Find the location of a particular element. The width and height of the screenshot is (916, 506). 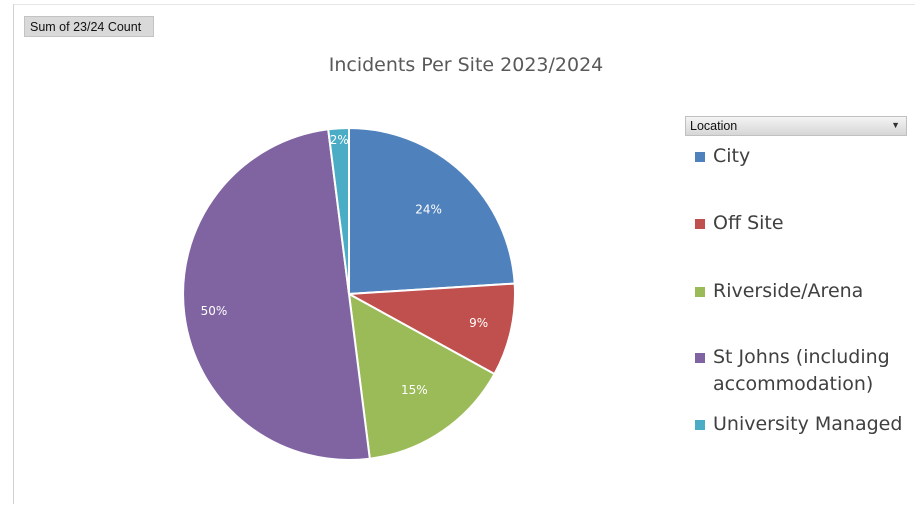

legend-label: University Managed is located at coordinates (808, 424).